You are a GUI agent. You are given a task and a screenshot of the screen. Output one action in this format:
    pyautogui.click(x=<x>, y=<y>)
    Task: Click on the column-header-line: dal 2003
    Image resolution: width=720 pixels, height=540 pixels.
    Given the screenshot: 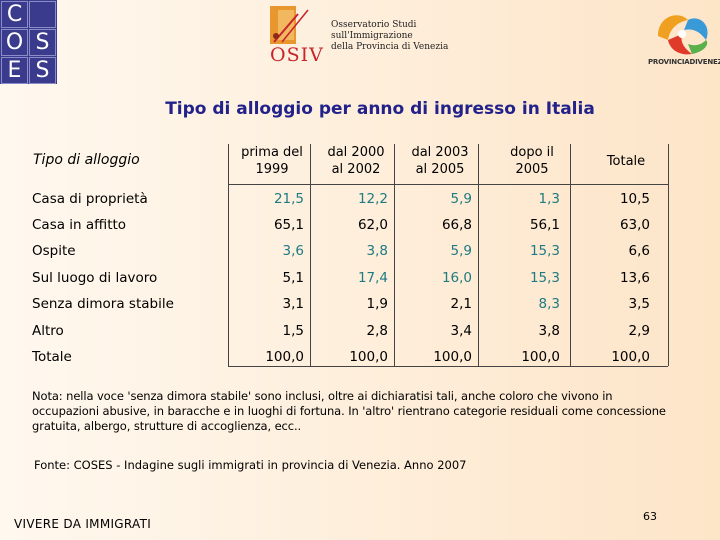 What is the action you would take?
    pyautogui.click(x=440, y=152)
    